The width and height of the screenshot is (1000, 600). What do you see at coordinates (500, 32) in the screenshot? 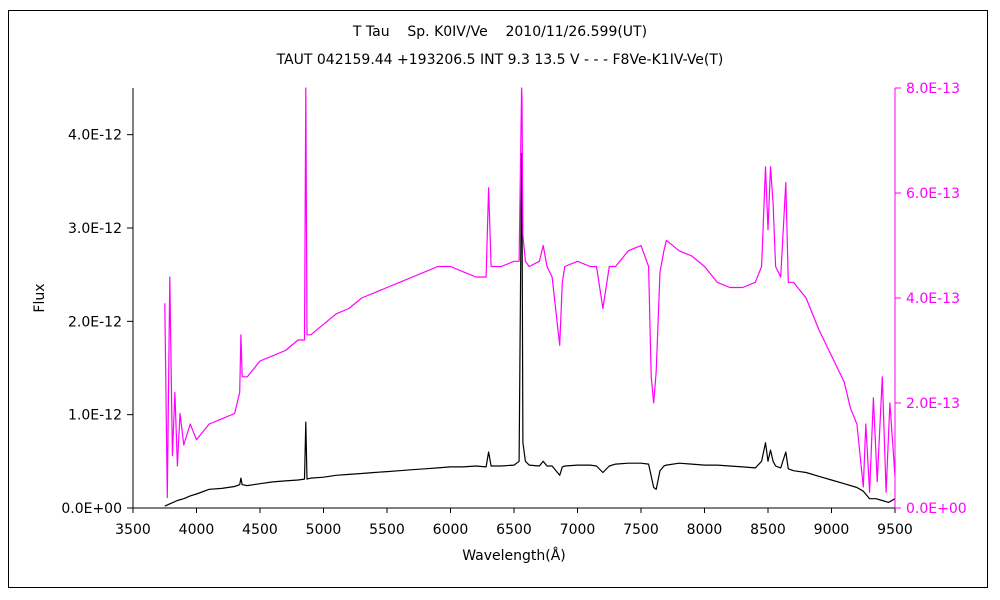
I see `chart-title: T Tau Sp. K0IV/Ve 2010/11/26.599(UT)` at bounding box center [500, 32].